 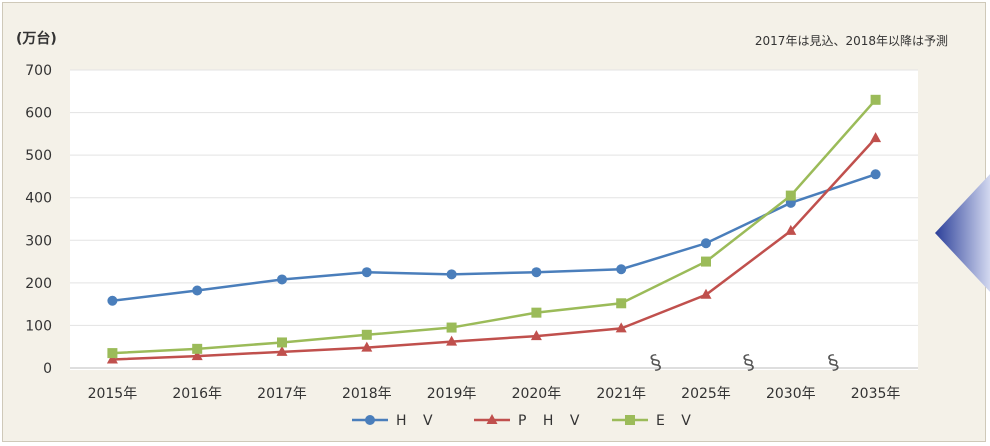 I want to click on y-tick-label: 500, so click(x=38, y=156).